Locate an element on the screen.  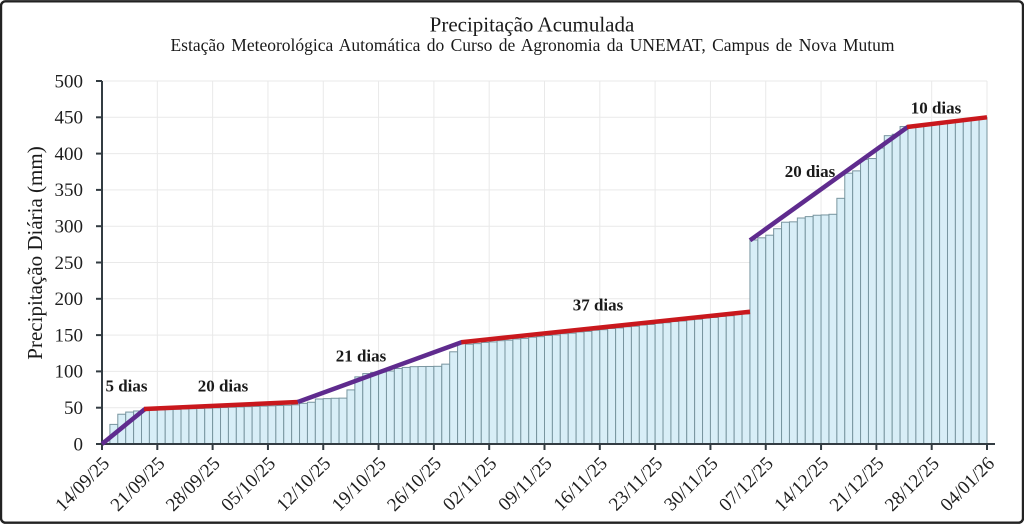
svg-text: 250 is located at coordinates (69, 263).